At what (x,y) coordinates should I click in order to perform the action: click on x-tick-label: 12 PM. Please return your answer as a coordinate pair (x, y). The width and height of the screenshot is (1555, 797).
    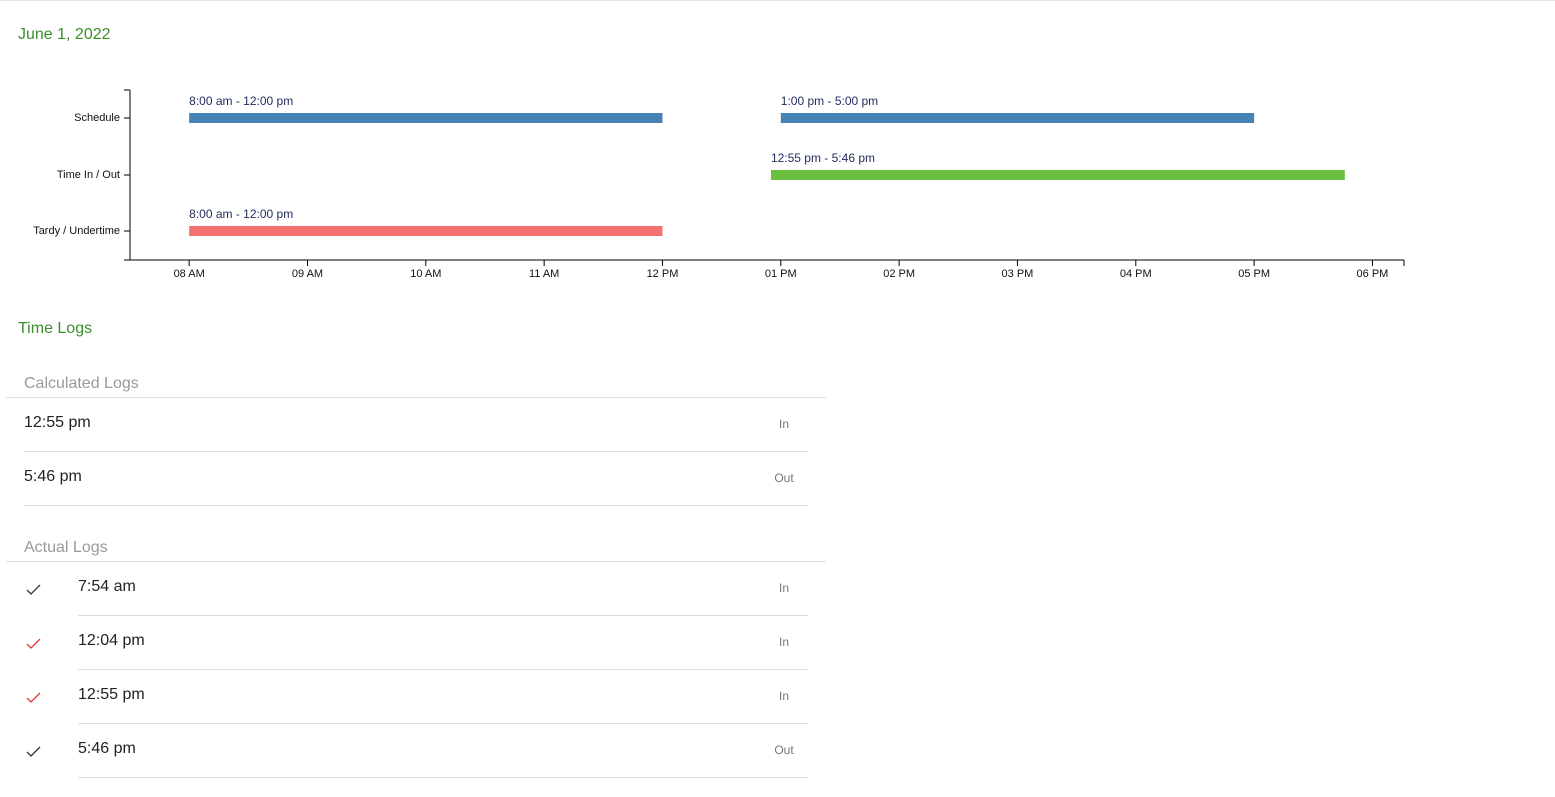
    Looking at the image, I should click on (663, 274).